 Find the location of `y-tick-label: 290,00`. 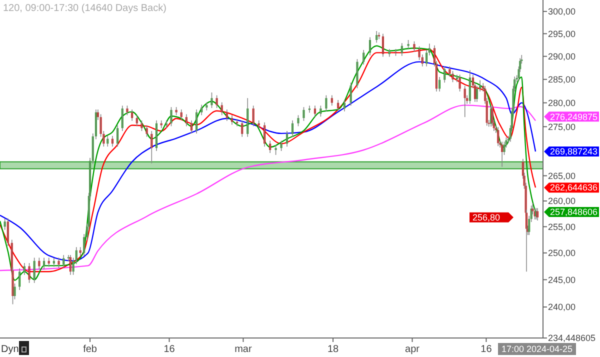

y-tick-label: 290,00 is located at coordinates (562, 56).